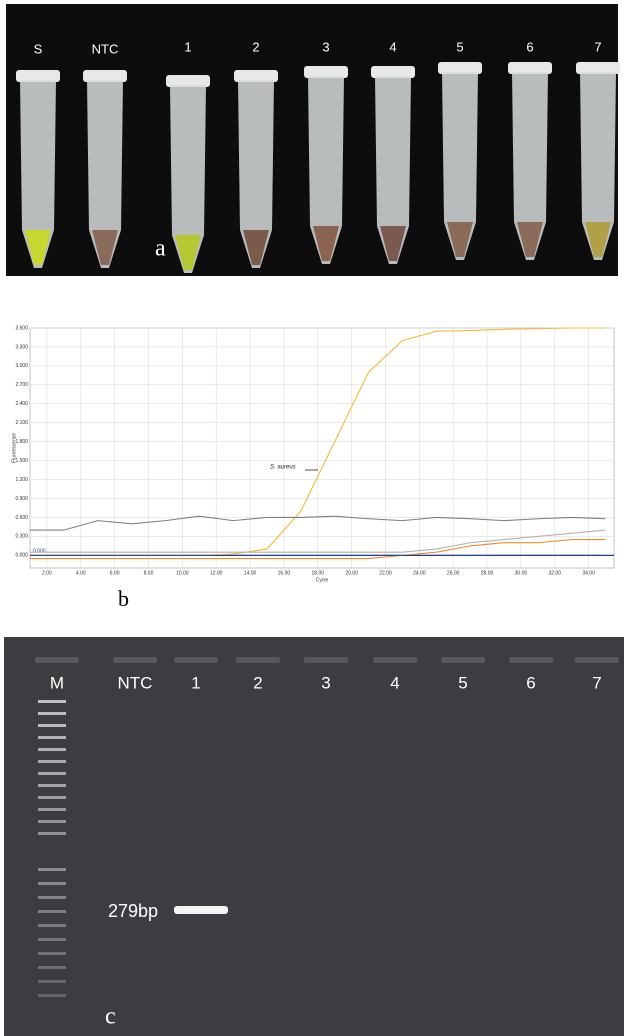 The height and width of the screenshot is (1036, 626). What do you see at coordinates (21, 461) in the screenshot?
I see `y-tick-label: 1.500` at bounding box center [21, 461].